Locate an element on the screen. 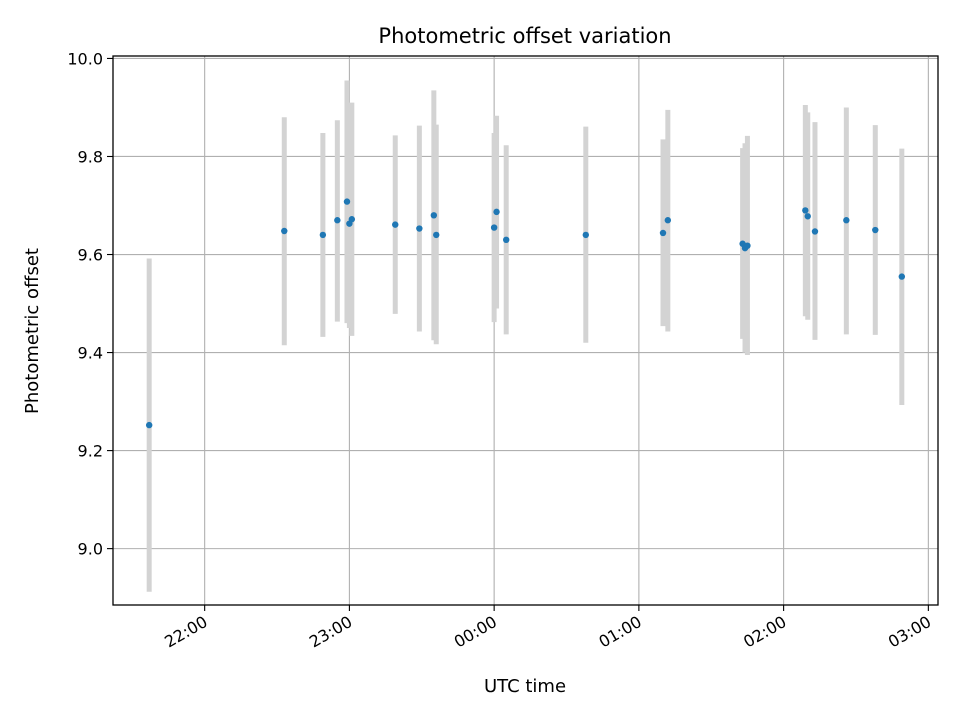 This screenshot has height=720, width=960. y-tick-label: 9.4 is located at coordinates (90, 353).